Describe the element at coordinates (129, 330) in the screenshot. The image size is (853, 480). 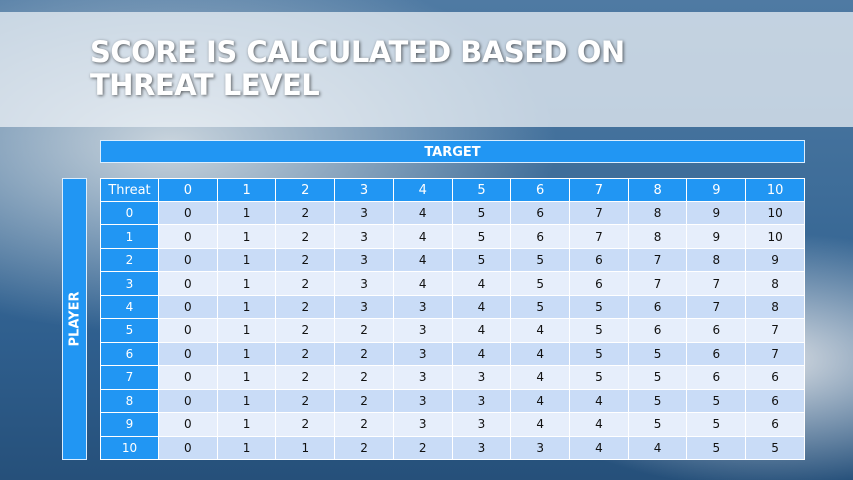
I see `row-header: 5` at that location.